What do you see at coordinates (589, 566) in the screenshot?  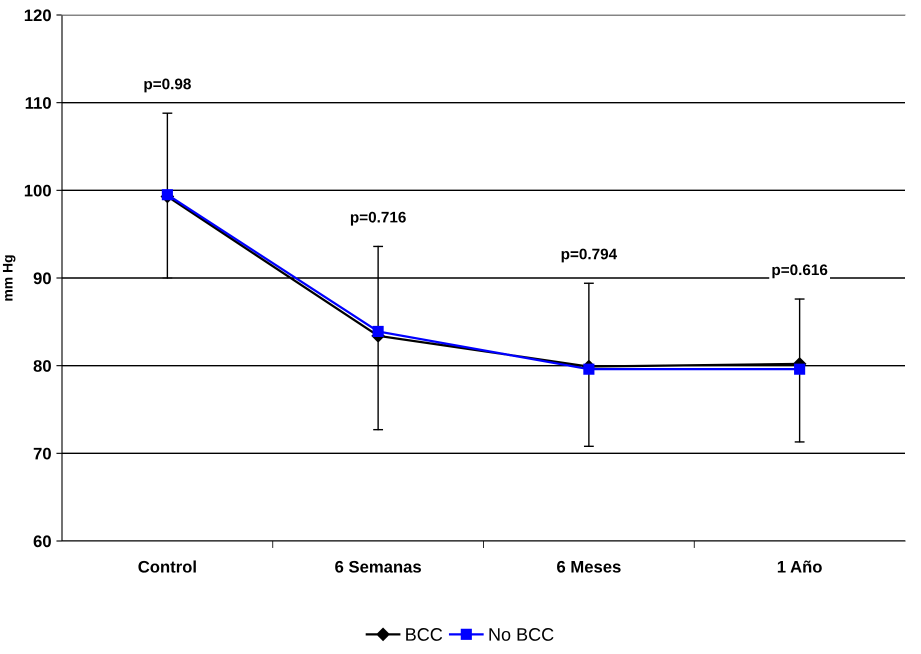 I see `x-tick-label: 6 Meses` at bounding box center [589, 566].